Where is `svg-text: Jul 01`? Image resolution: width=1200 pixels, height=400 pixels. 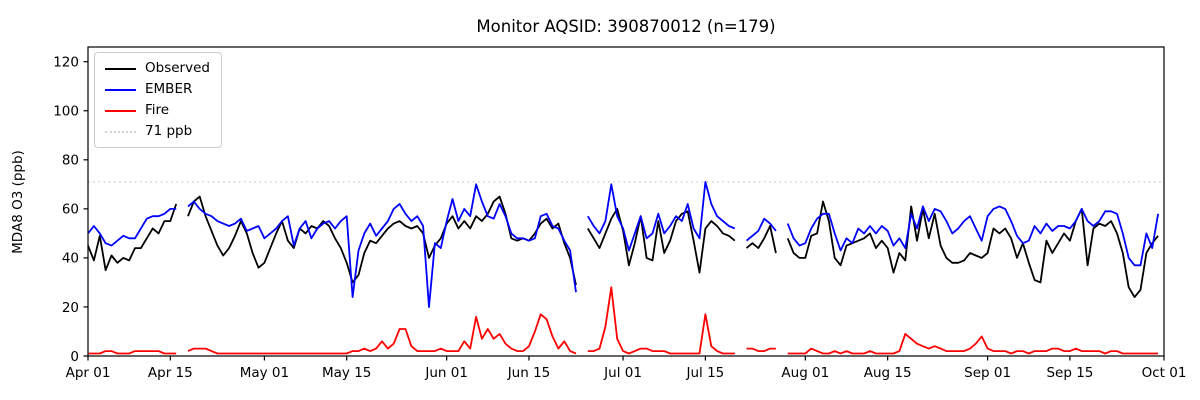
svg-text: Jul 01 is located at coordinates (622, 373).